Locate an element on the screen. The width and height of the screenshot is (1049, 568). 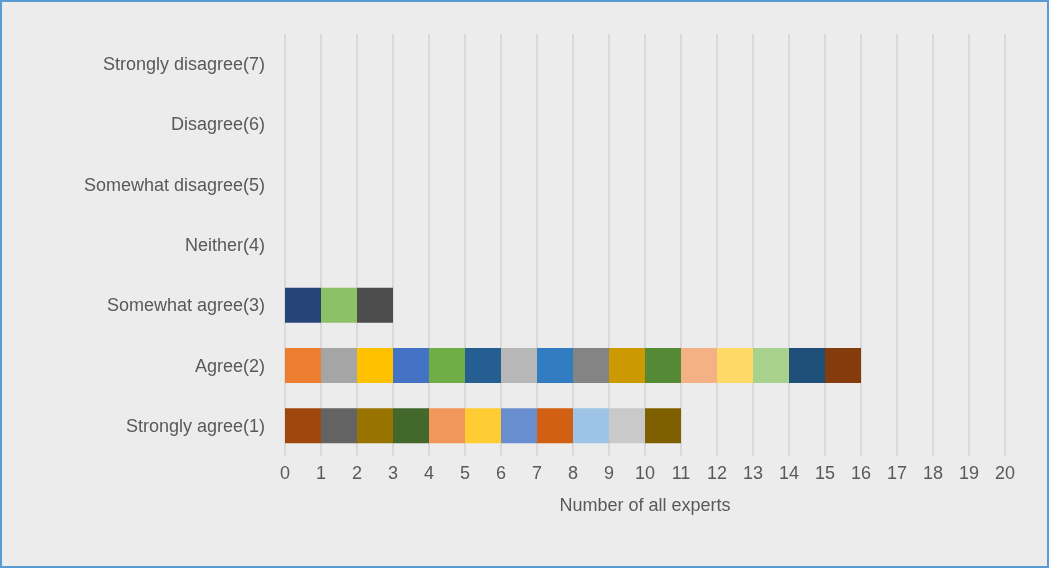
x-tick-label: 2 is located at coordinates (357, 473).